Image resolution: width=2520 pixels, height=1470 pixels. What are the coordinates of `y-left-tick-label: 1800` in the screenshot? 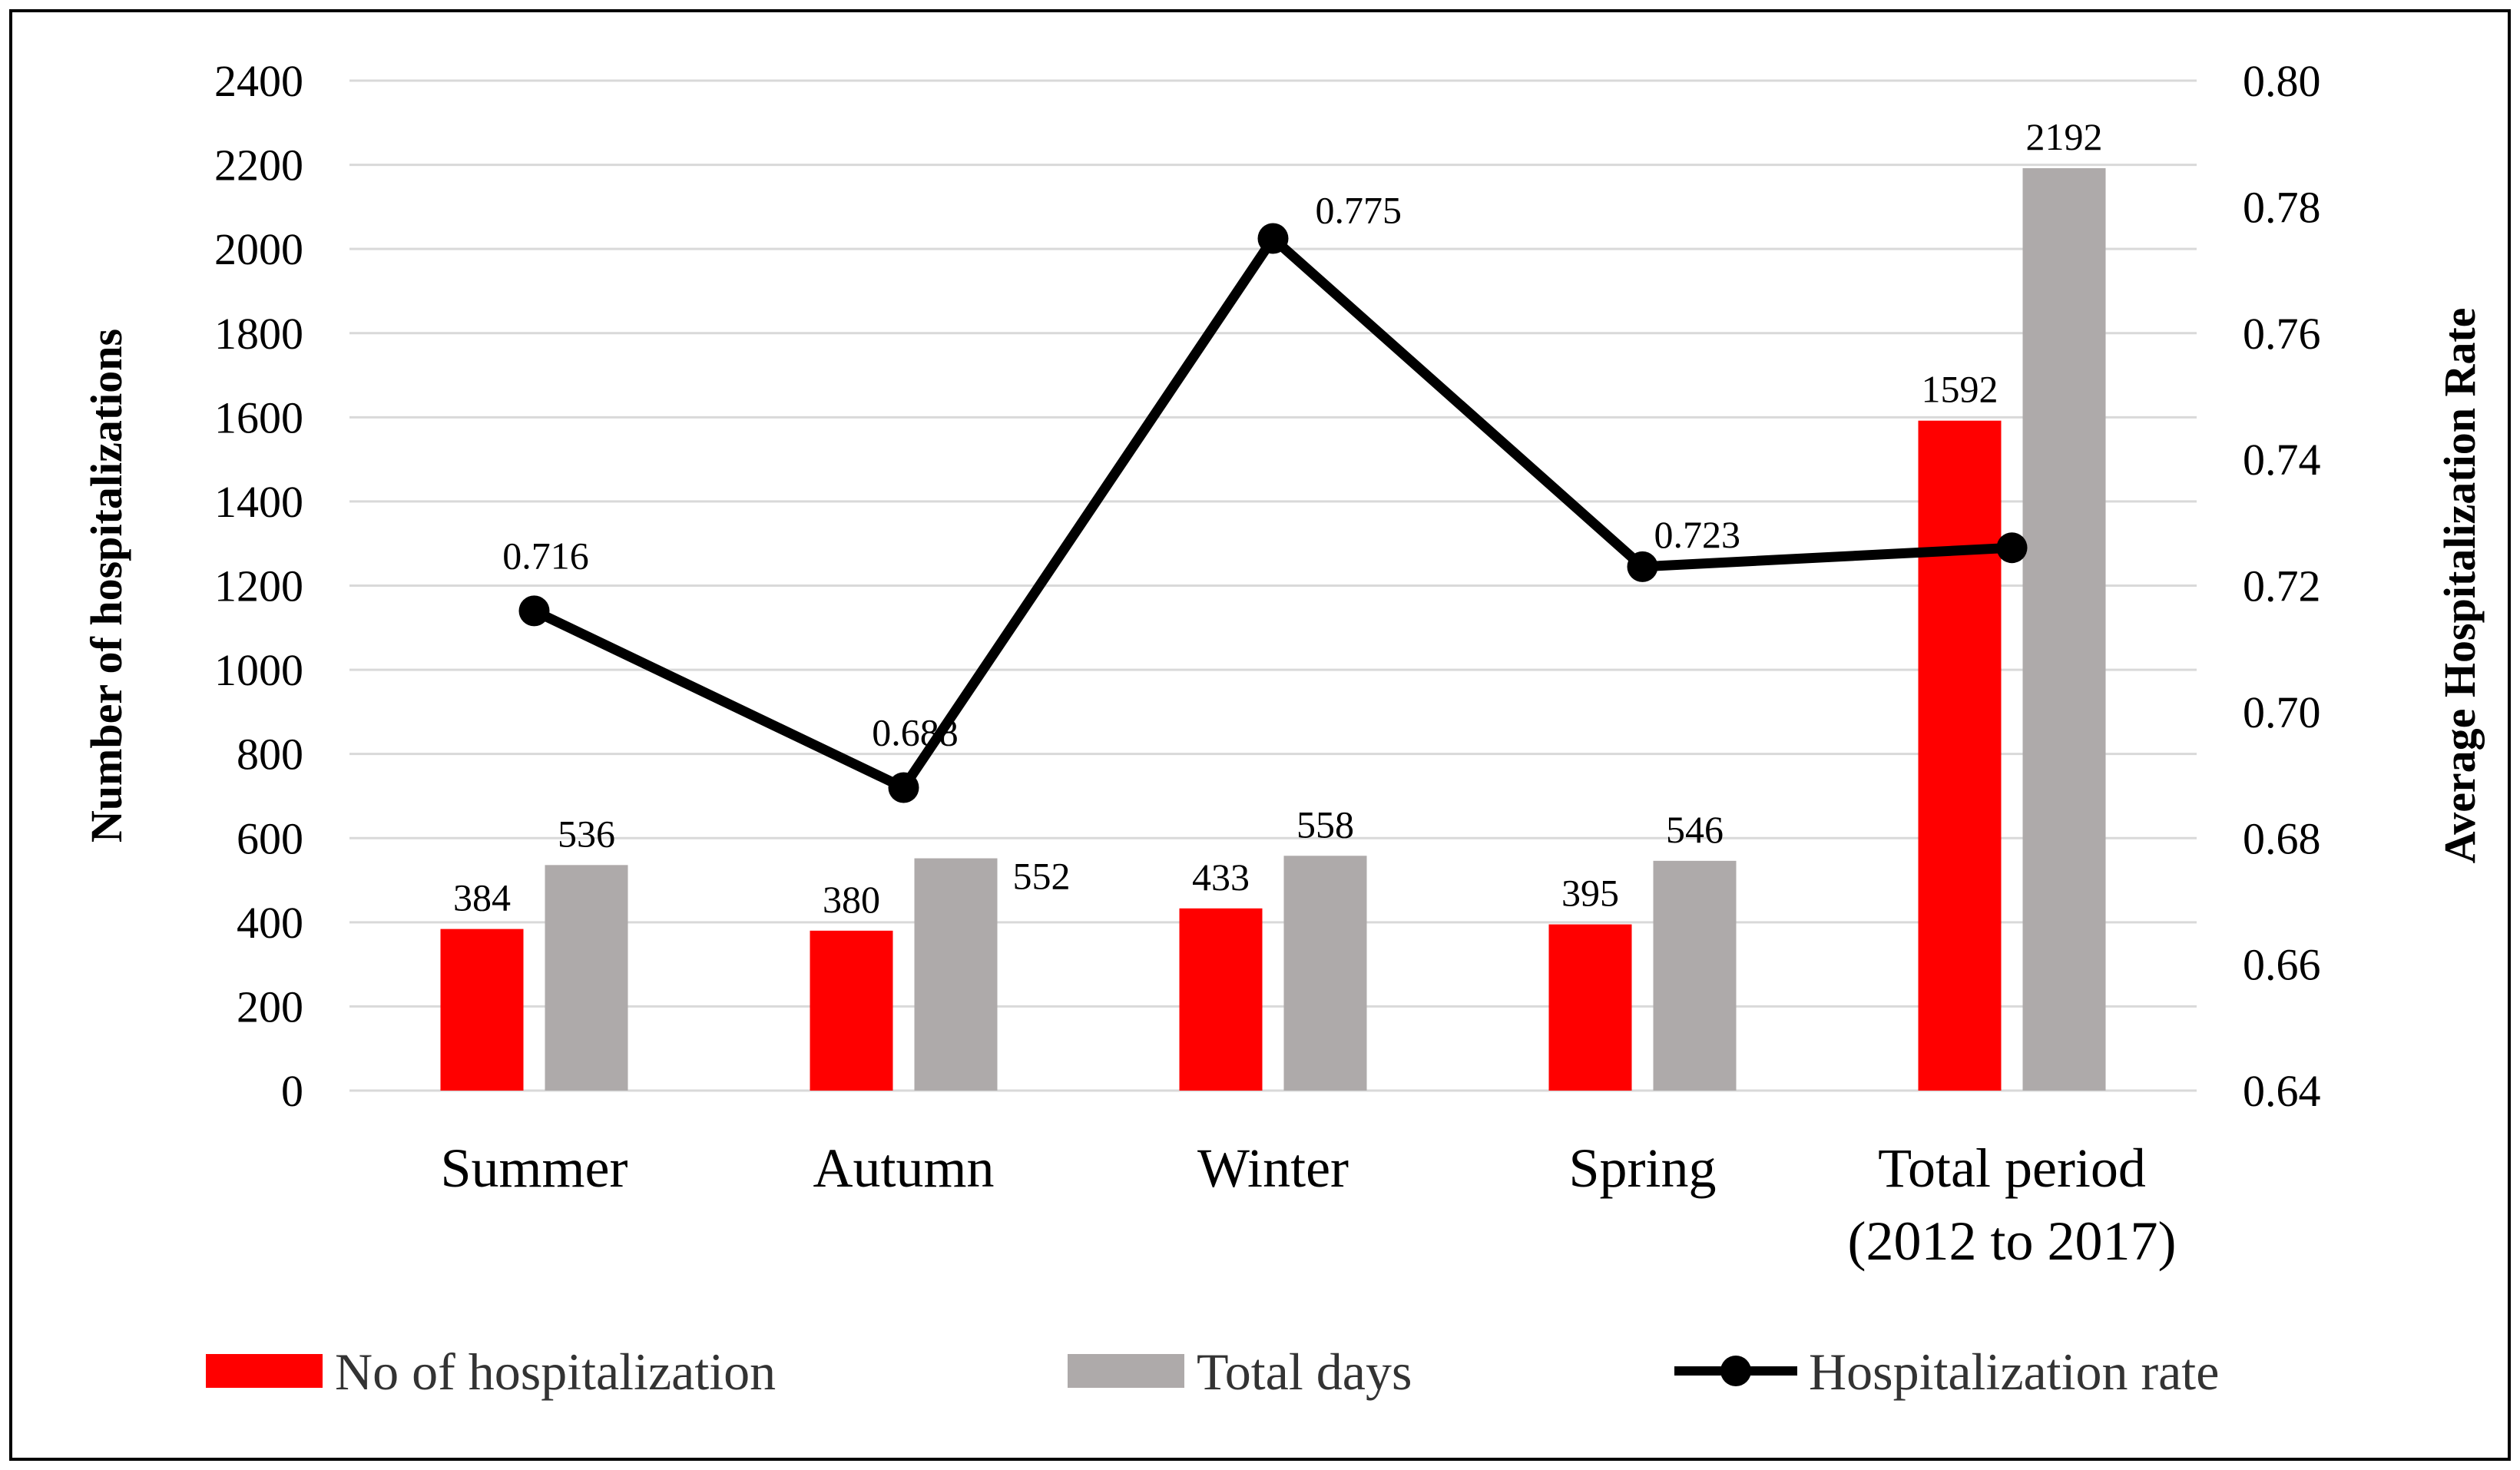 It's located at (258, 334).